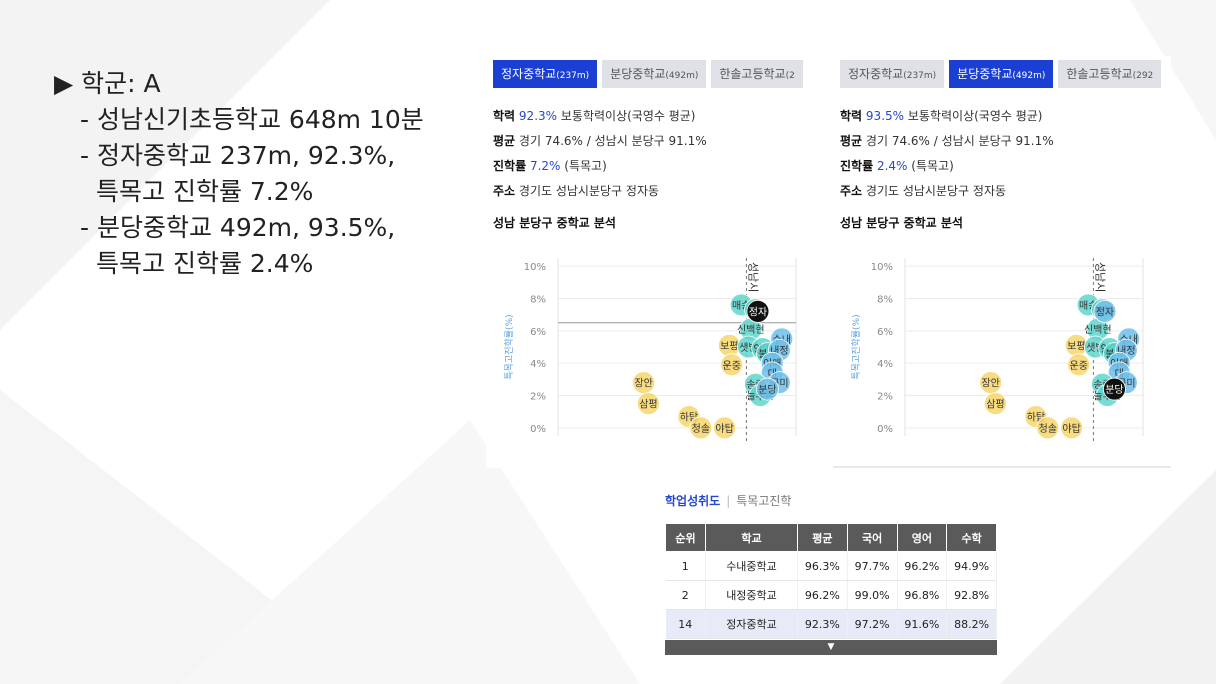  I want to click on data-point-label: 정자, so click(758, 312).